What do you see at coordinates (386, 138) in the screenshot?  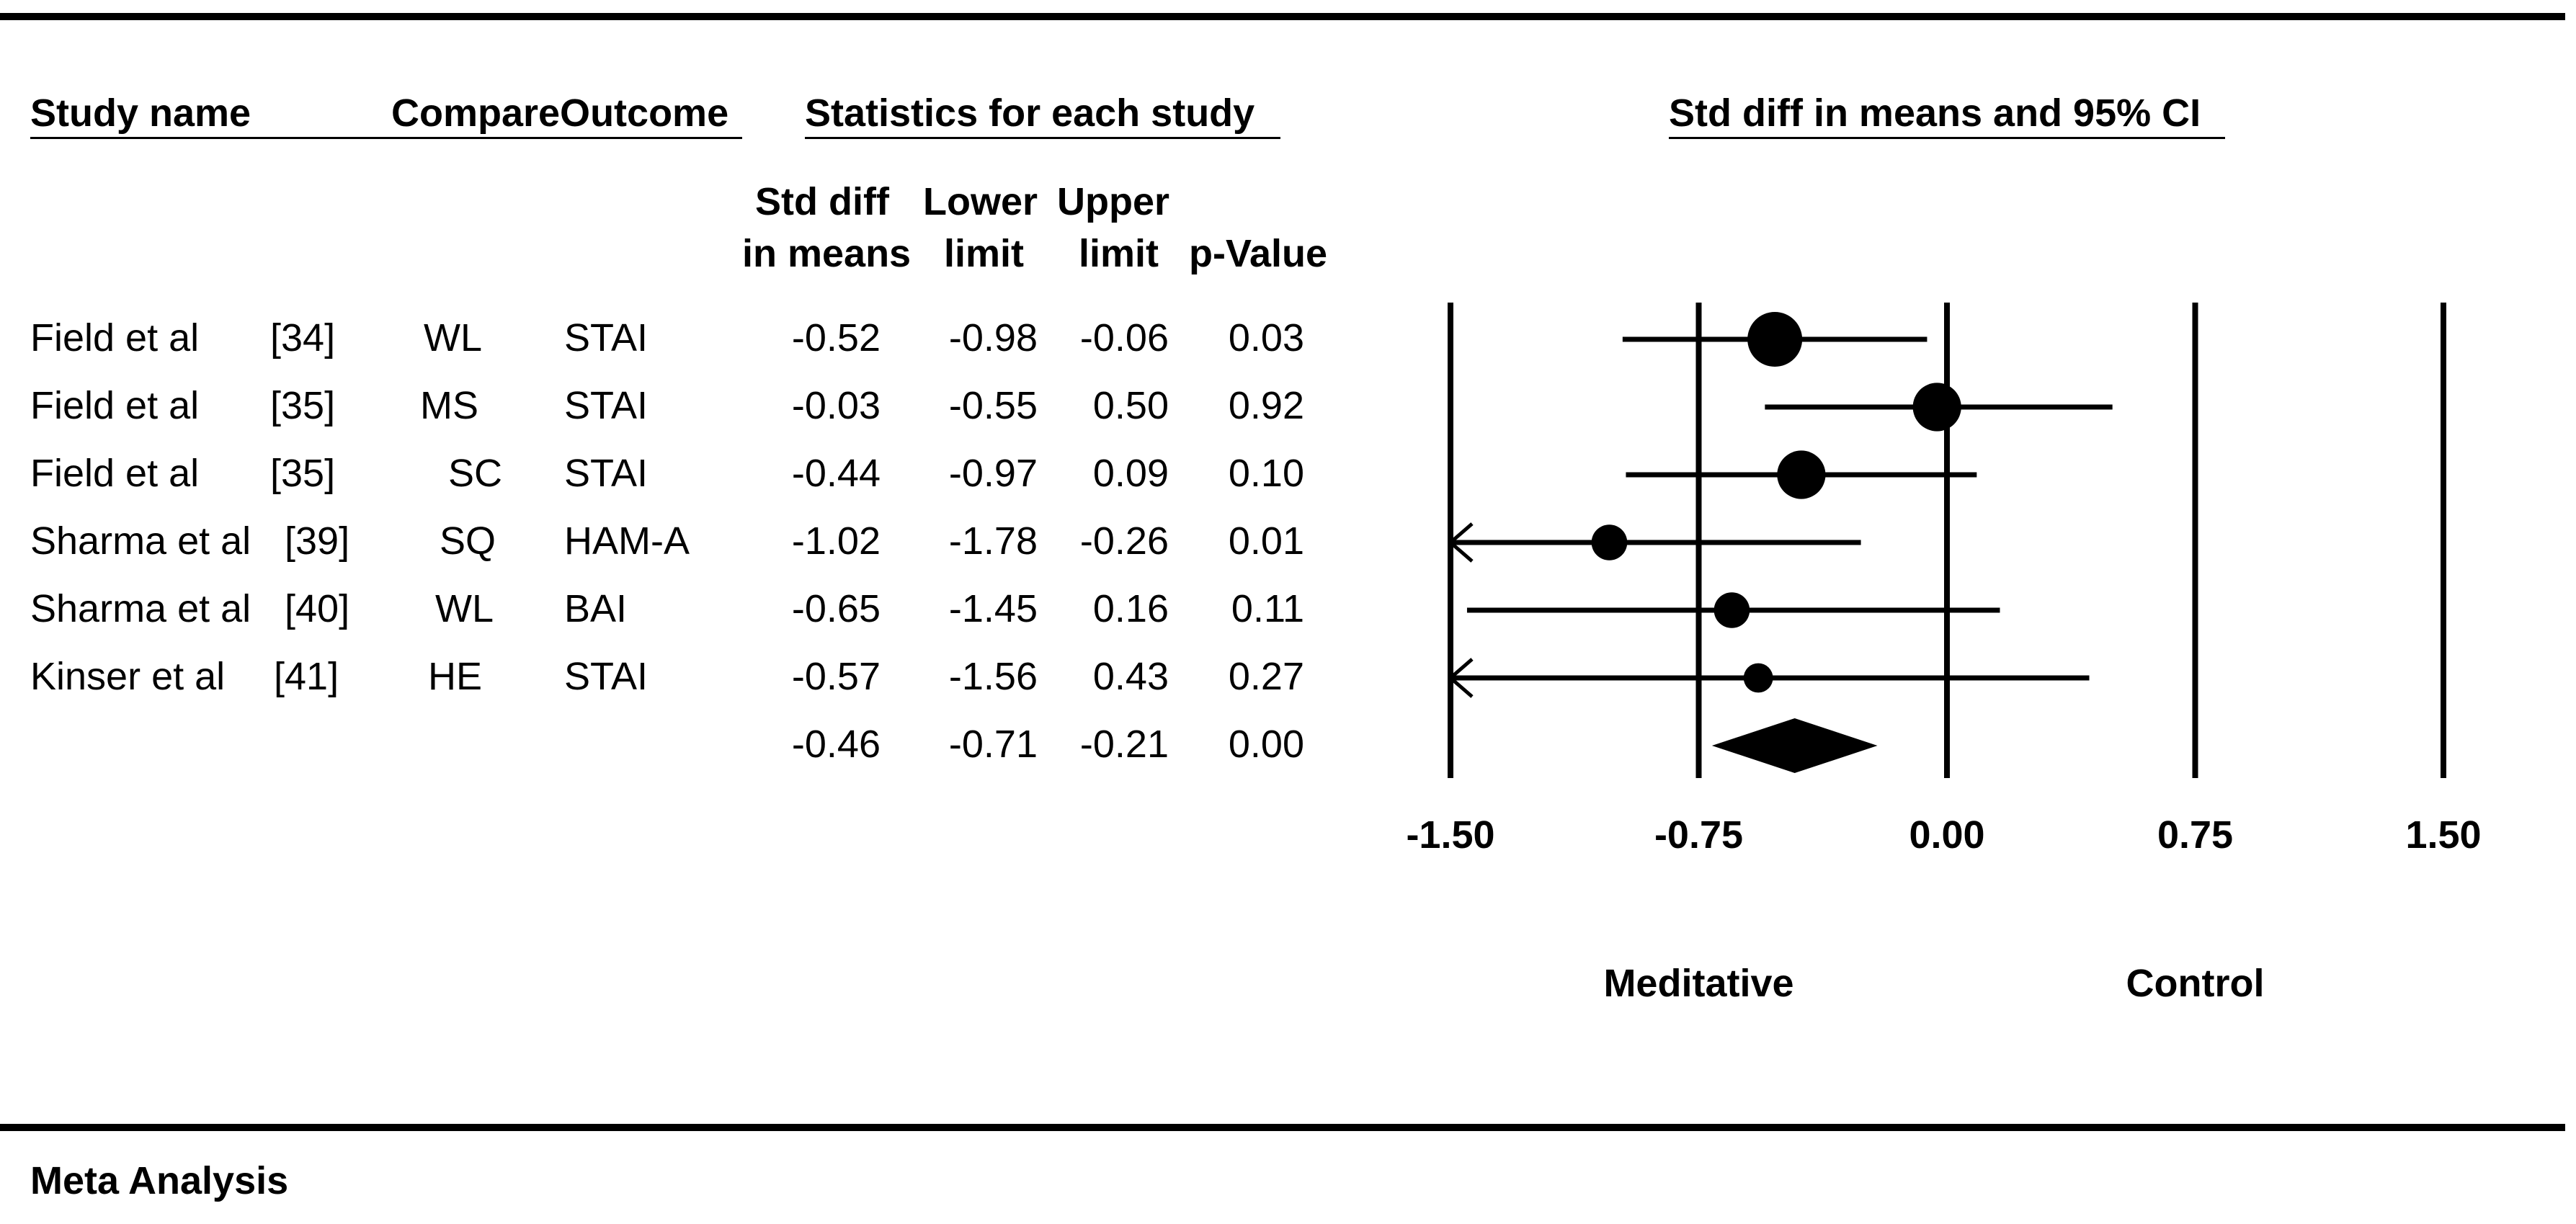 I see `header-underline-left` at bounding box center [386, 138].